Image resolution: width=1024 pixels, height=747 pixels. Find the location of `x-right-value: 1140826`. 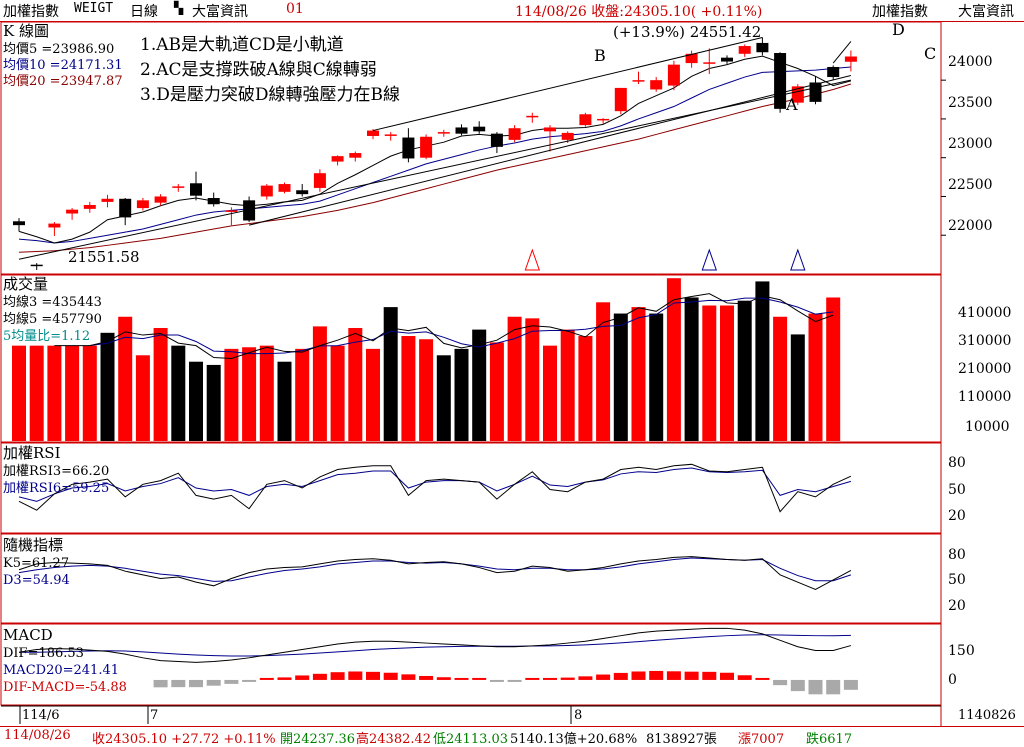

x-right-value: 1140826 is located at coordinates (987, 715).